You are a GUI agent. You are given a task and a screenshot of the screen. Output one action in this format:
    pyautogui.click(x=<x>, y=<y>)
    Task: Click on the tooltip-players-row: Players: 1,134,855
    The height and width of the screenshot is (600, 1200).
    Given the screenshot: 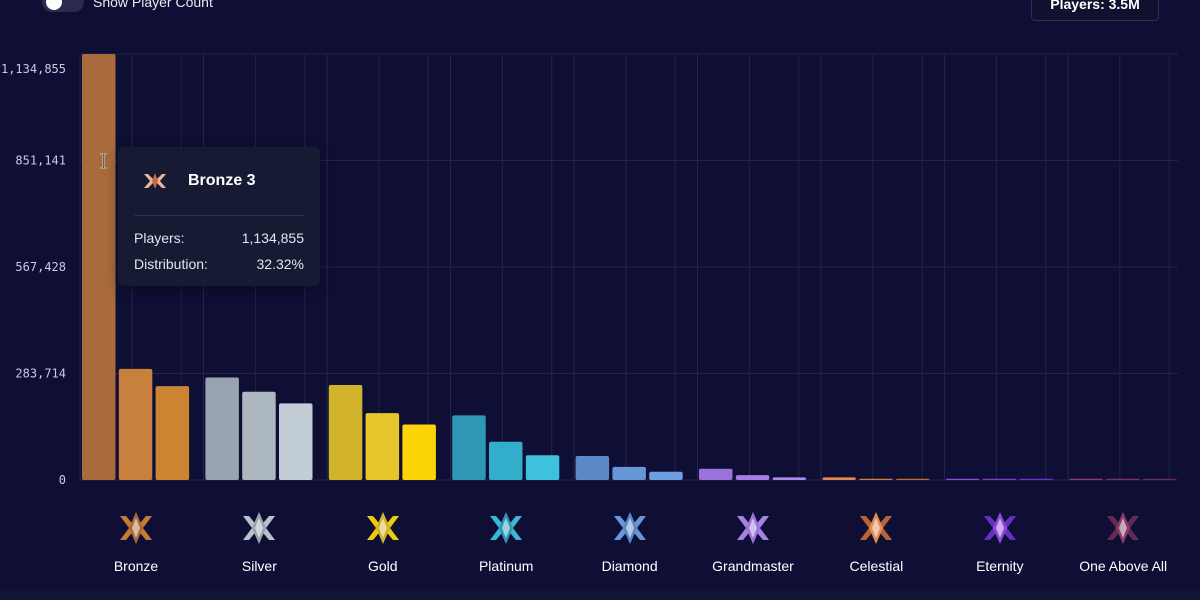 What is the action you would take?
    pyautogui.click(x=219, y=238)
    